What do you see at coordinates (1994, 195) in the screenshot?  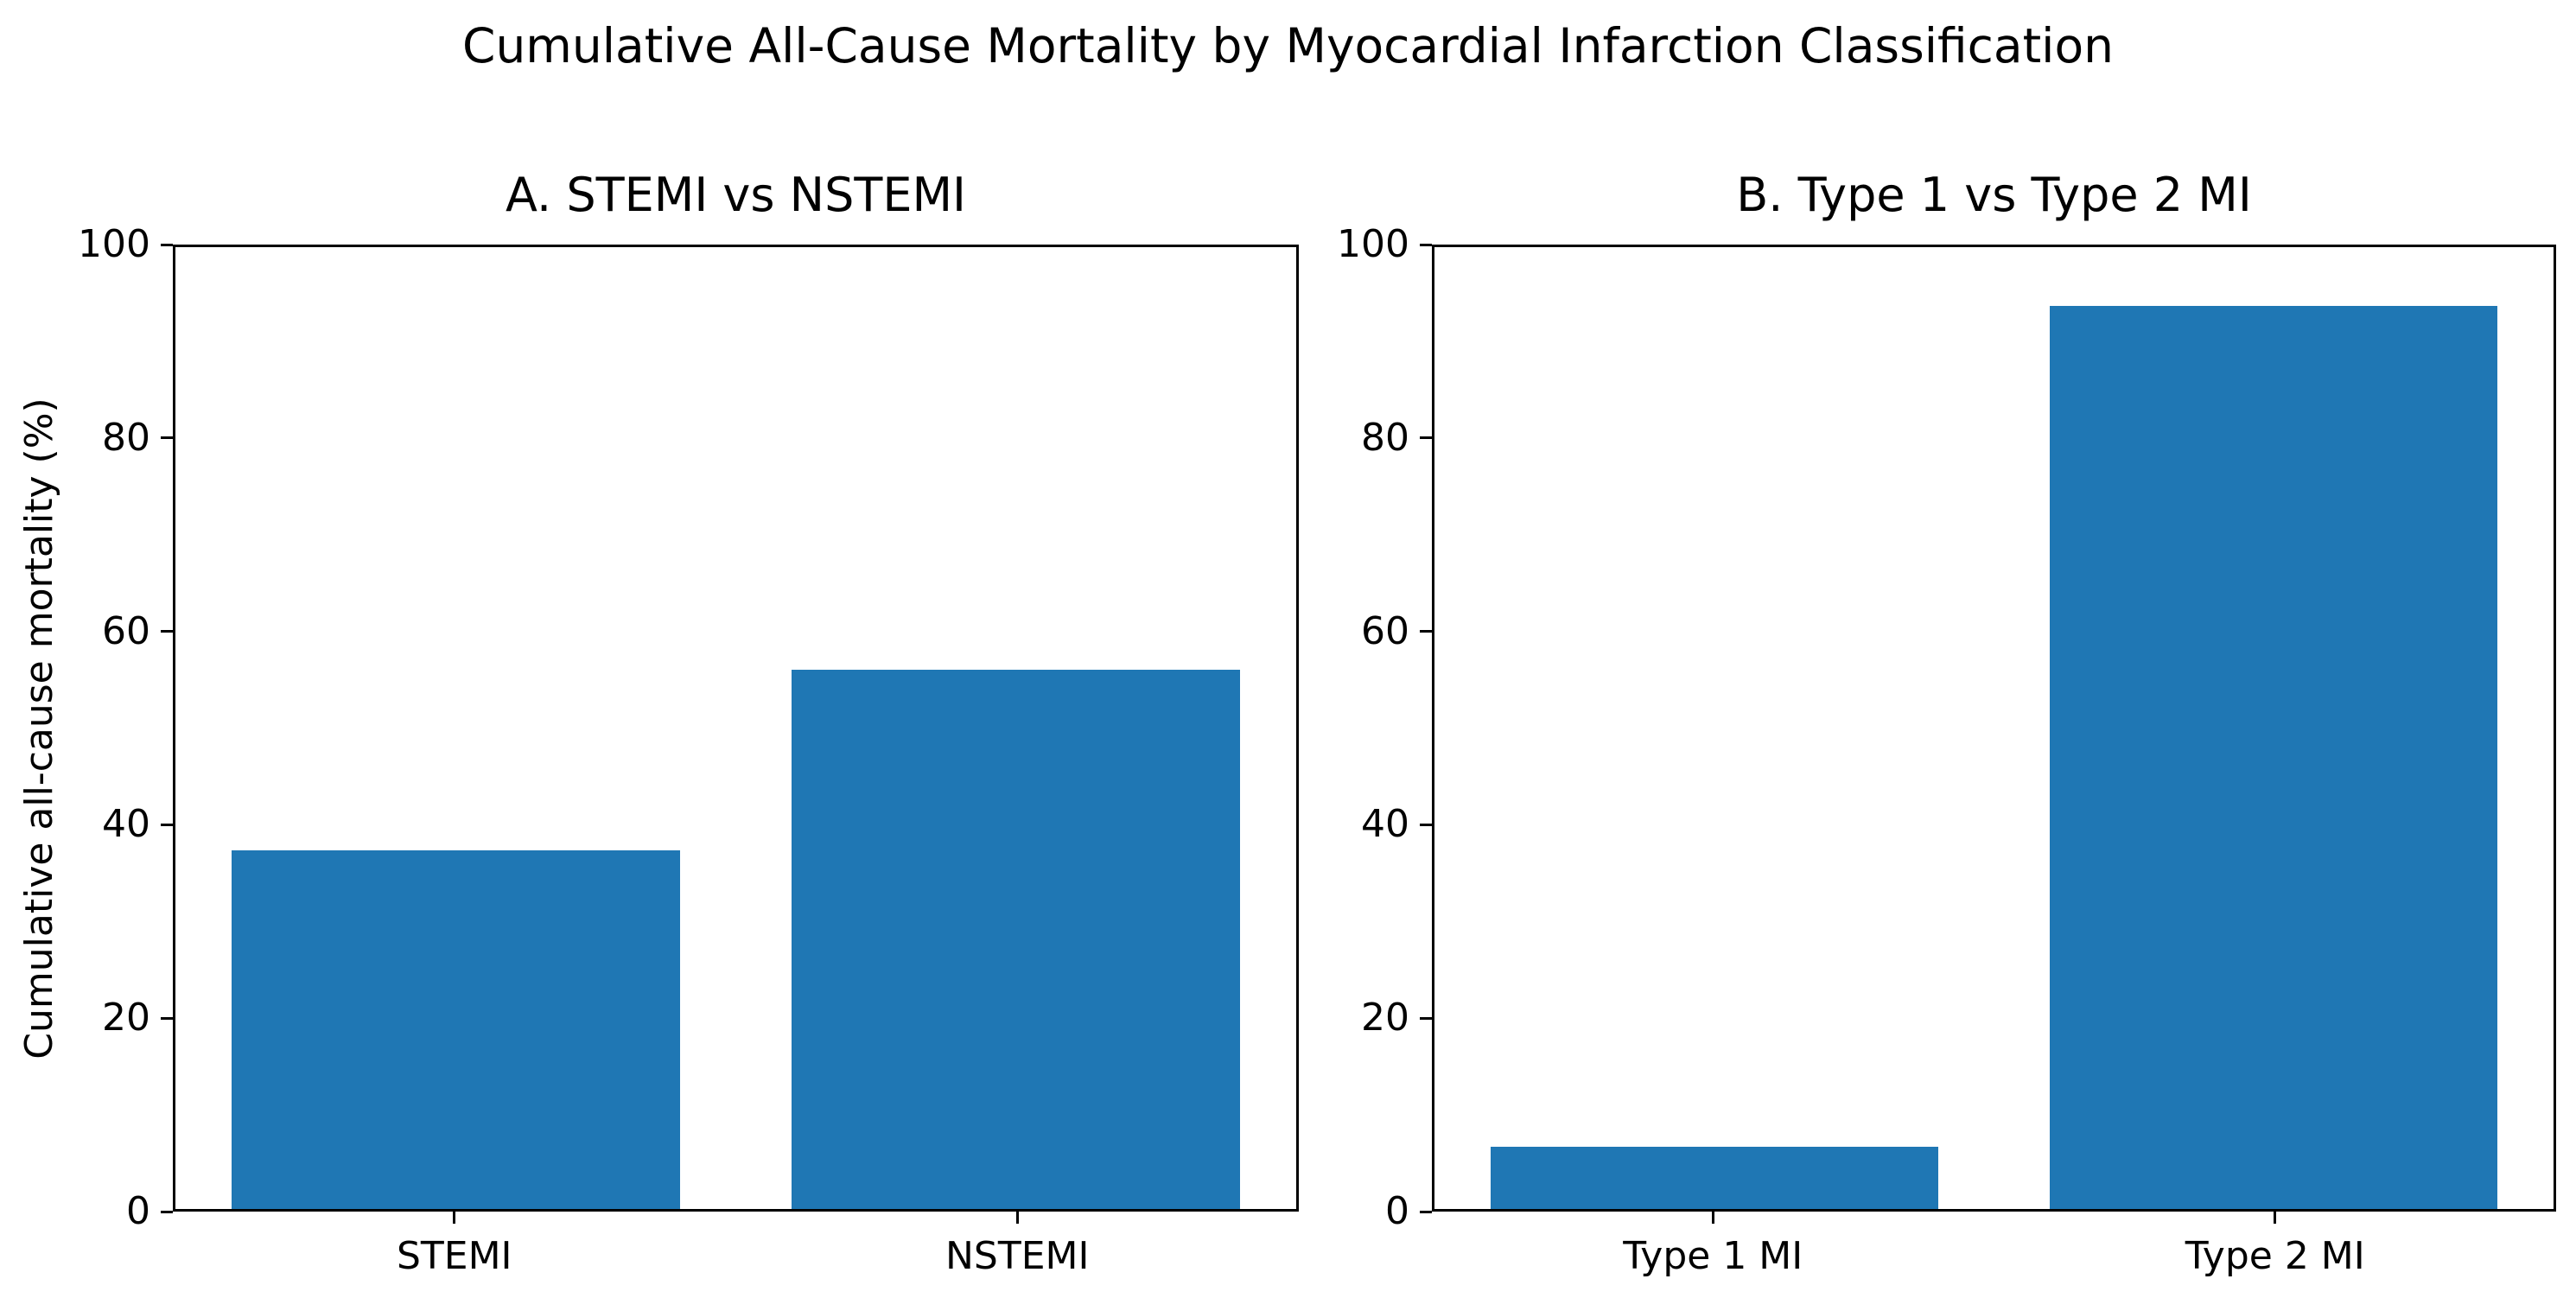 I see `subplot-b-title: B. Type 1 vs Type 2 MI` at bounding box center [1994, 195].